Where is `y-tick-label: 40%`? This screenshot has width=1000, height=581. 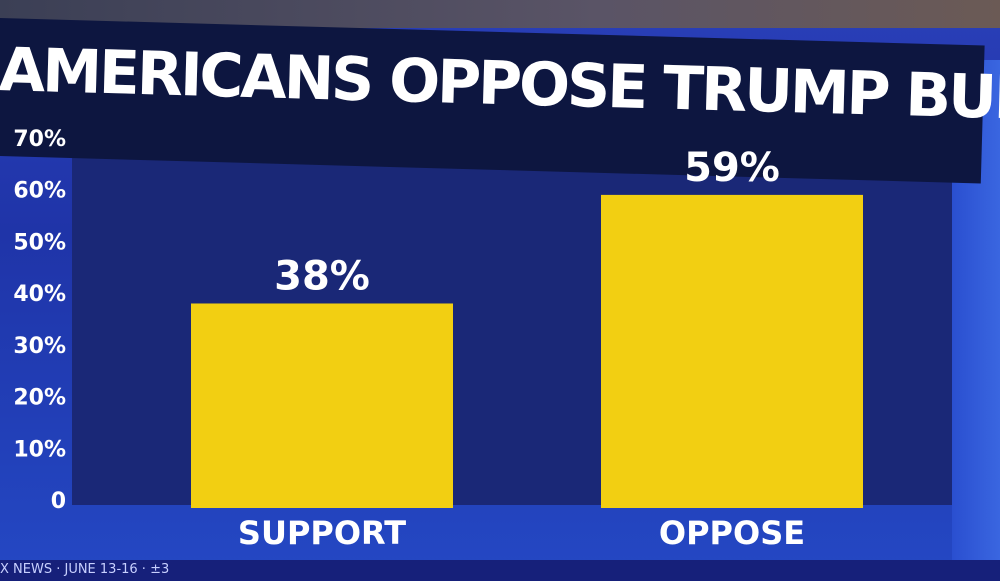 y-tick-label: 40% is located at coordinates (39, 294).